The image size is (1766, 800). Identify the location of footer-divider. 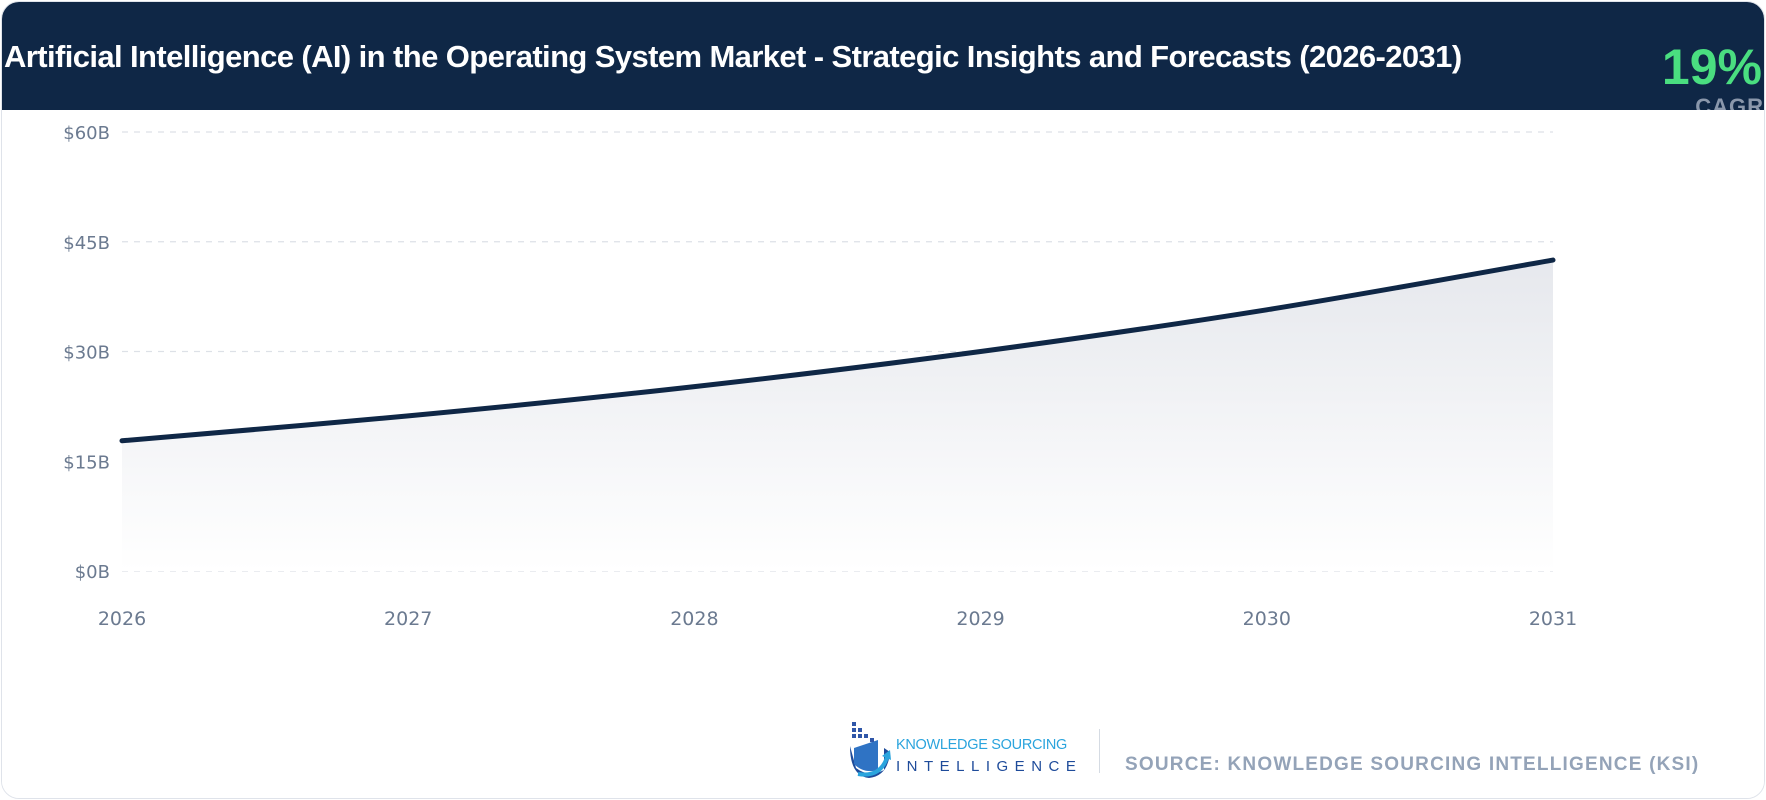
(1099, 751).